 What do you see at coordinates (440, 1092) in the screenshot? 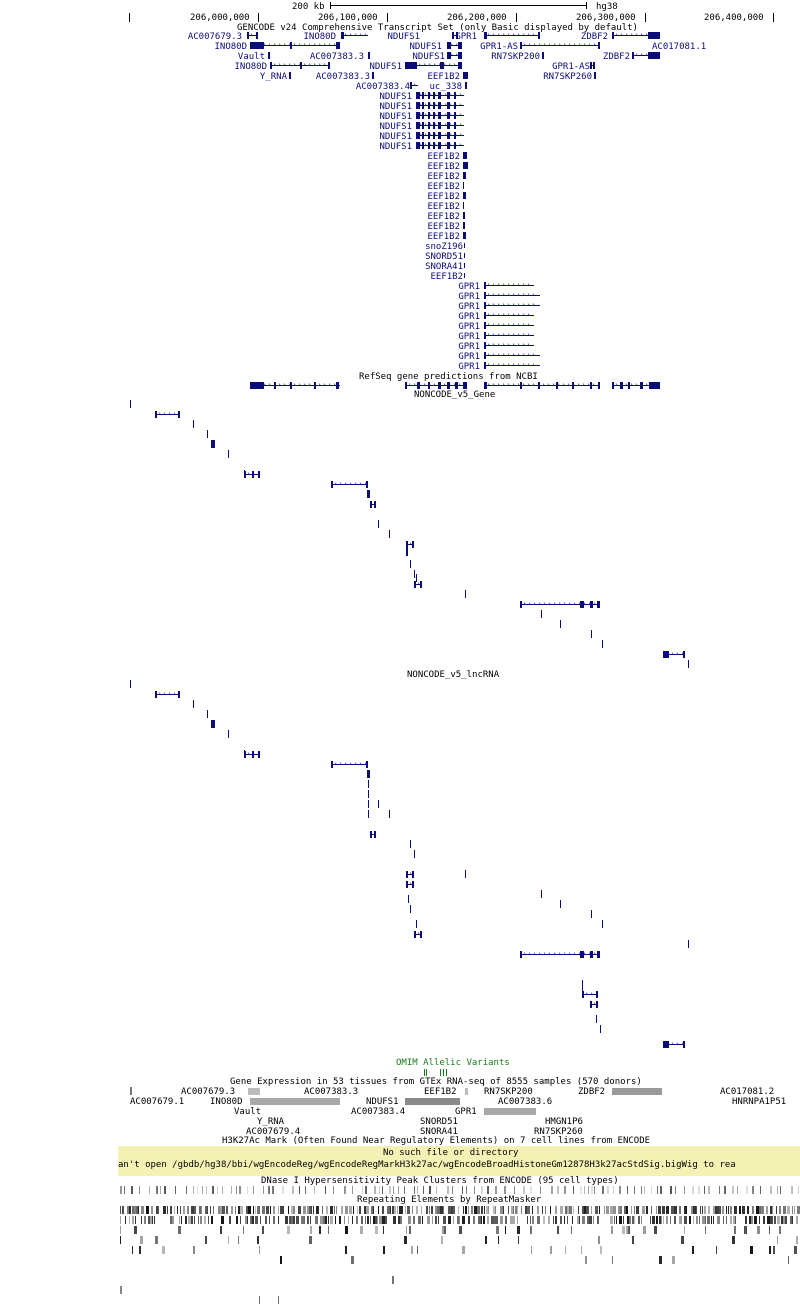
I see `gtex-label-eef1b2: EEF1B2` at bounding box center [440, 1092].